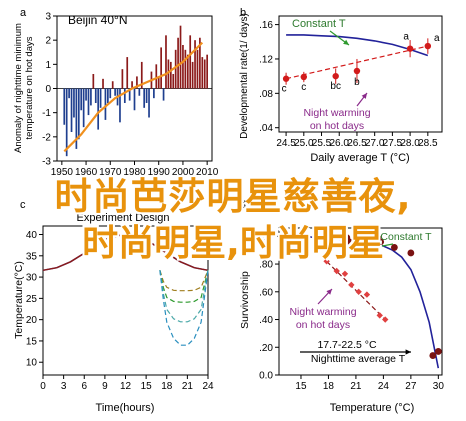 The height and width of the screenshot is (421, 466). I want to click on panel-label-A: a, so click(23, 13).